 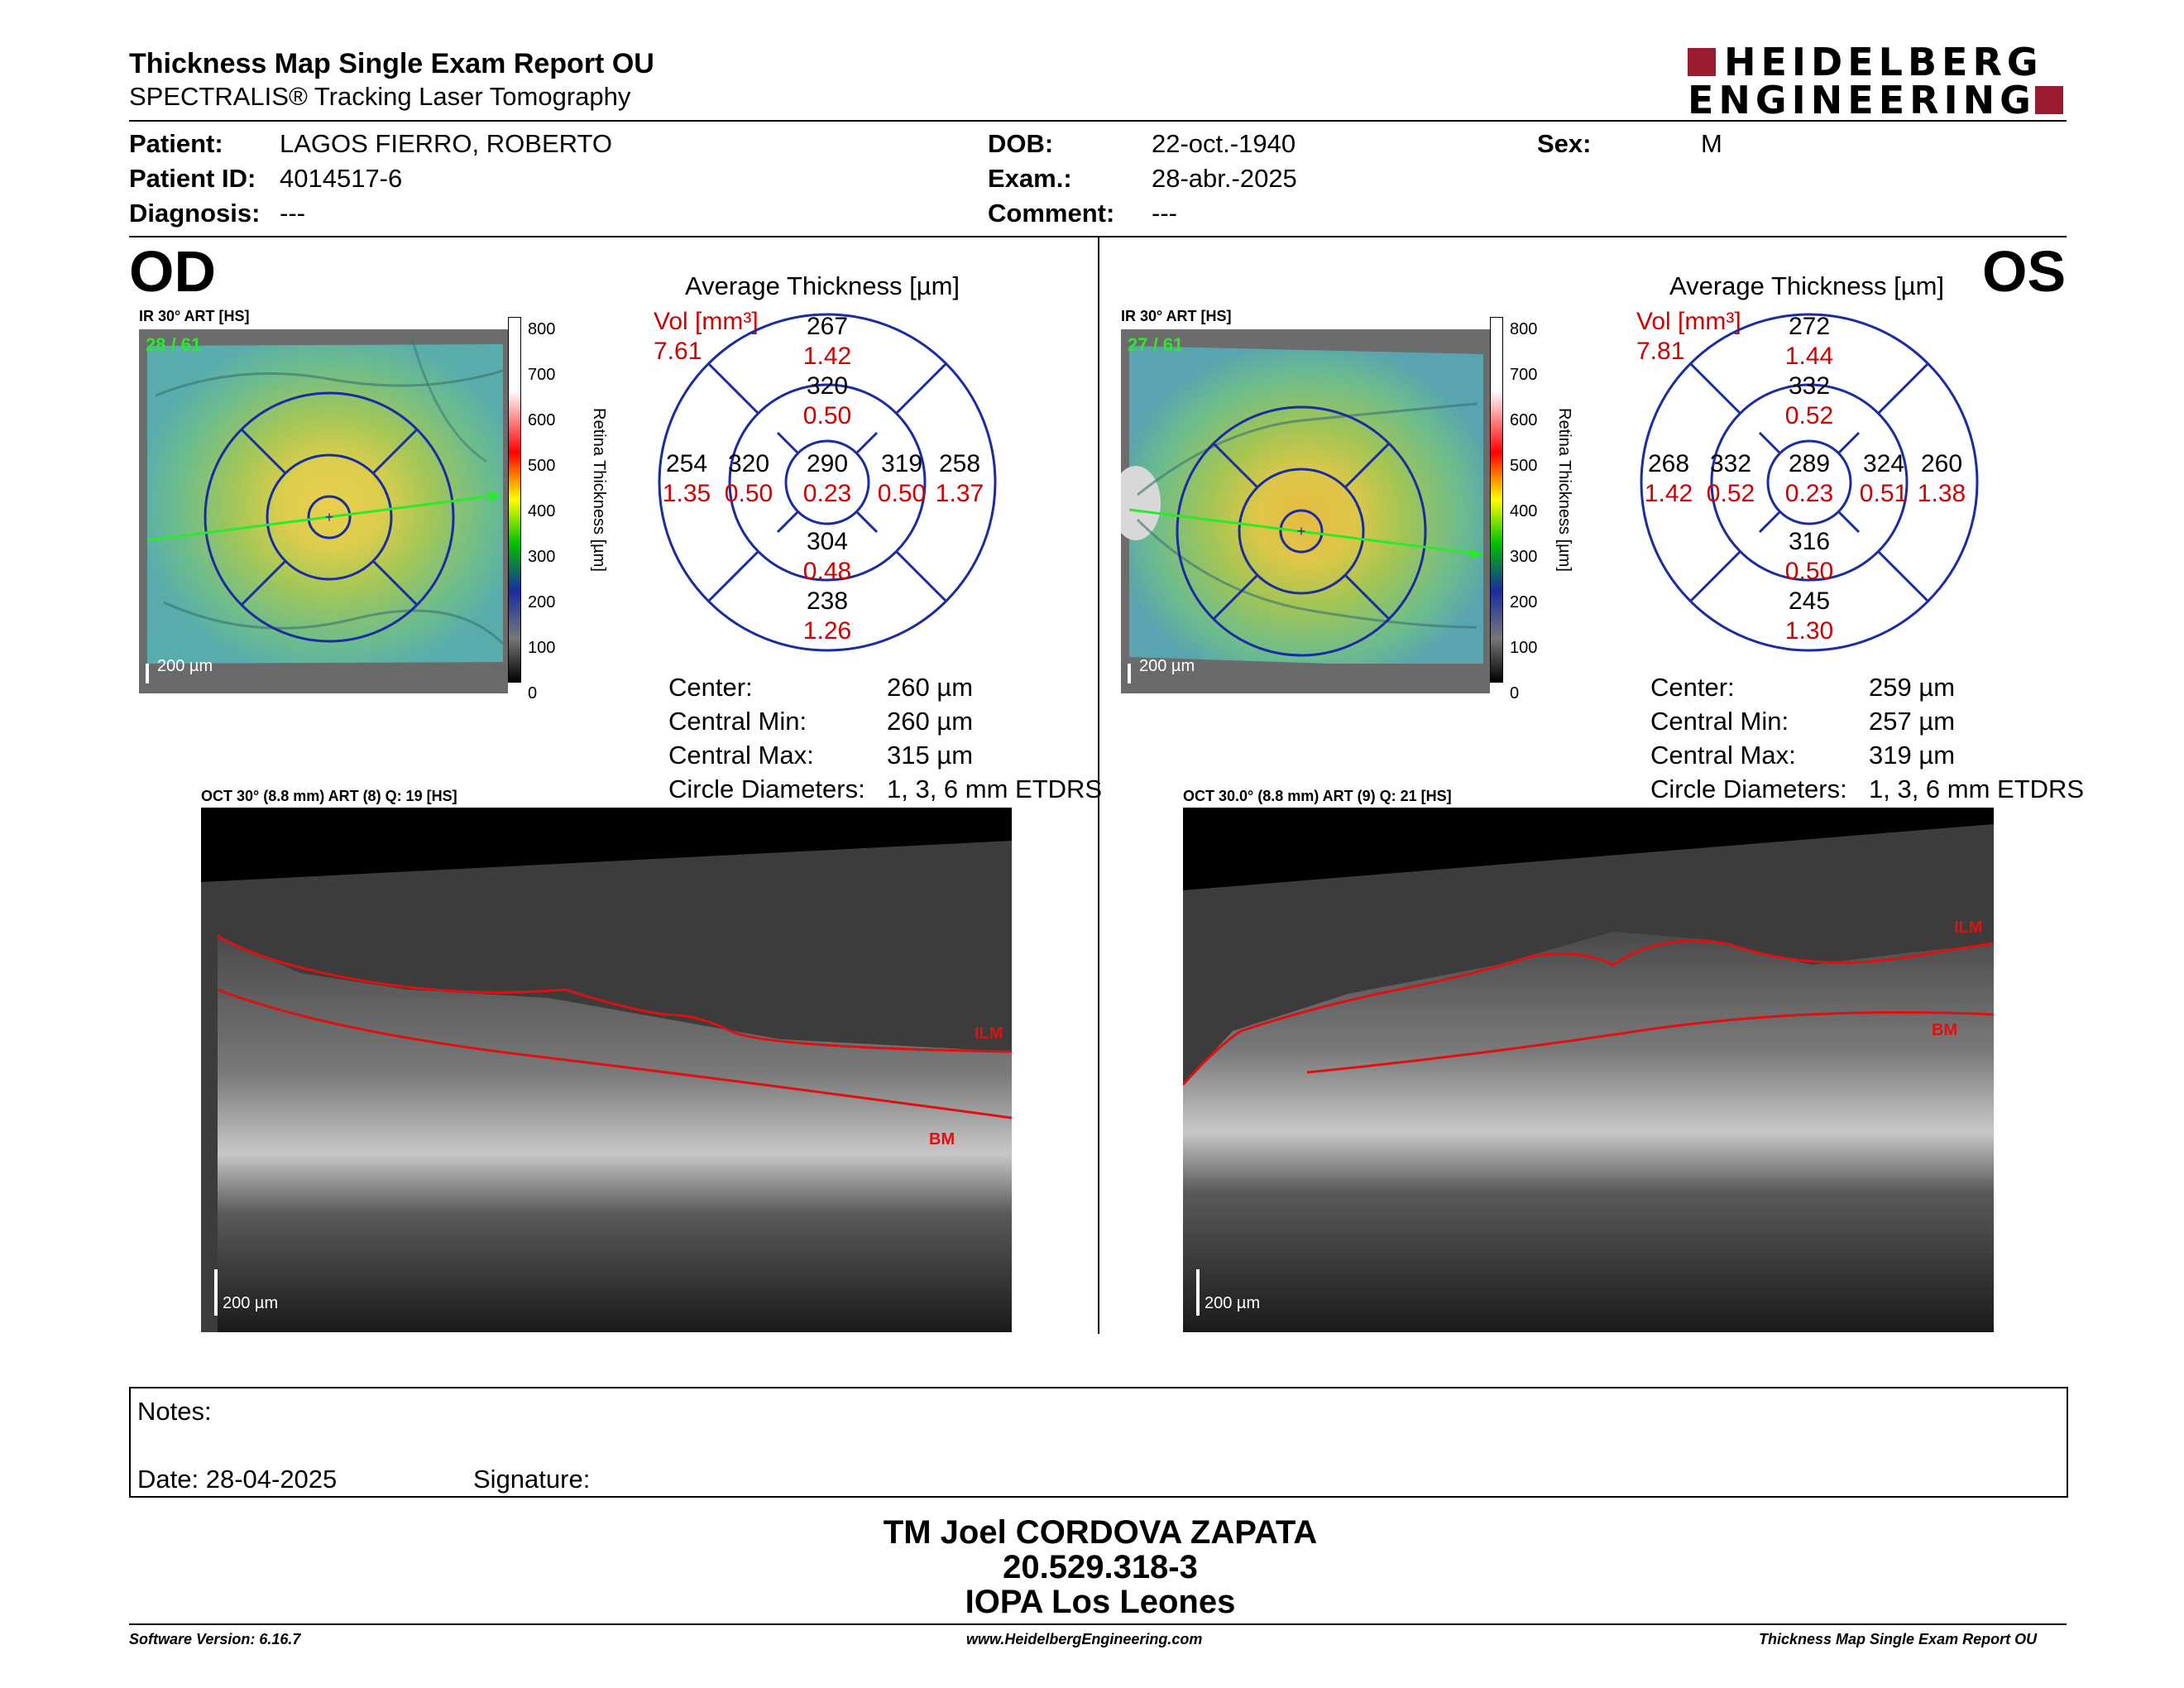 I want to click on od-ir-scalebar, so click(x=147, y=673).